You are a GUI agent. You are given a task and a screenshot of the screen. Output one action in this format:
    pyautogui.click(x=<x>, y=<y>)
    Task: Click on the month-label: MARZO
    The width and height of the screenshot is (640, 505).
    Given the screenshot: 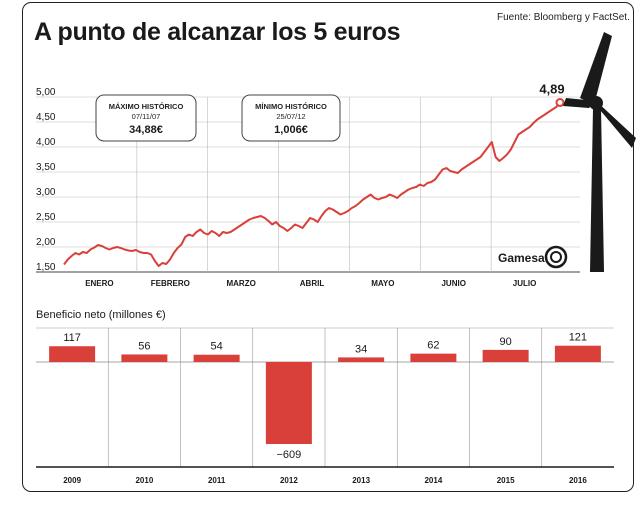 What is the action you would take?
    pyautogui.click(x=240, y=283)
    